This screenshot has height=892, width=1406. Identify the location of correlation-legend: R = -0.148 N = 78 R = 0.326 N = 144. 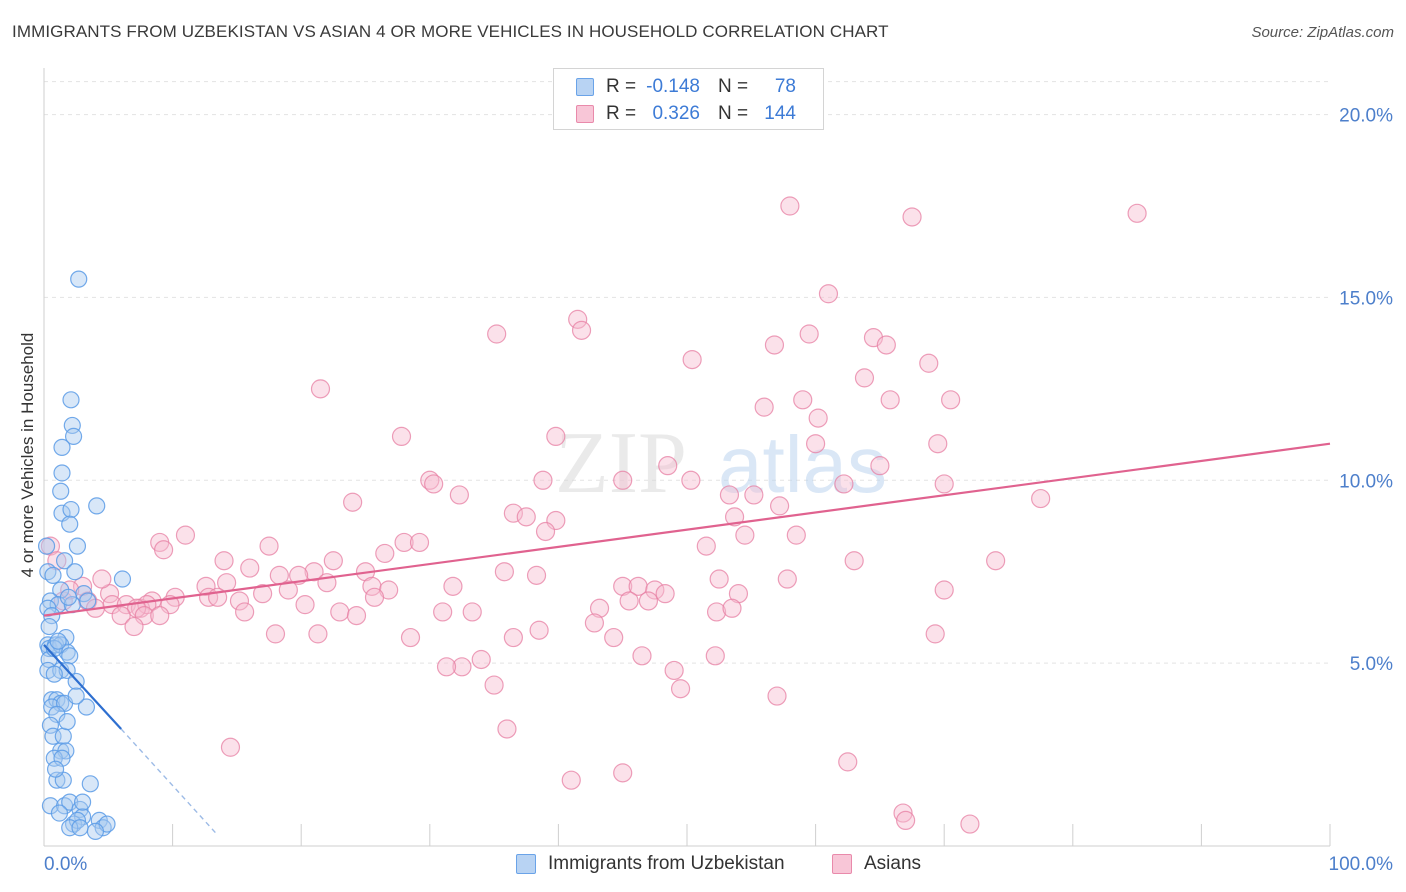
(688, 99).